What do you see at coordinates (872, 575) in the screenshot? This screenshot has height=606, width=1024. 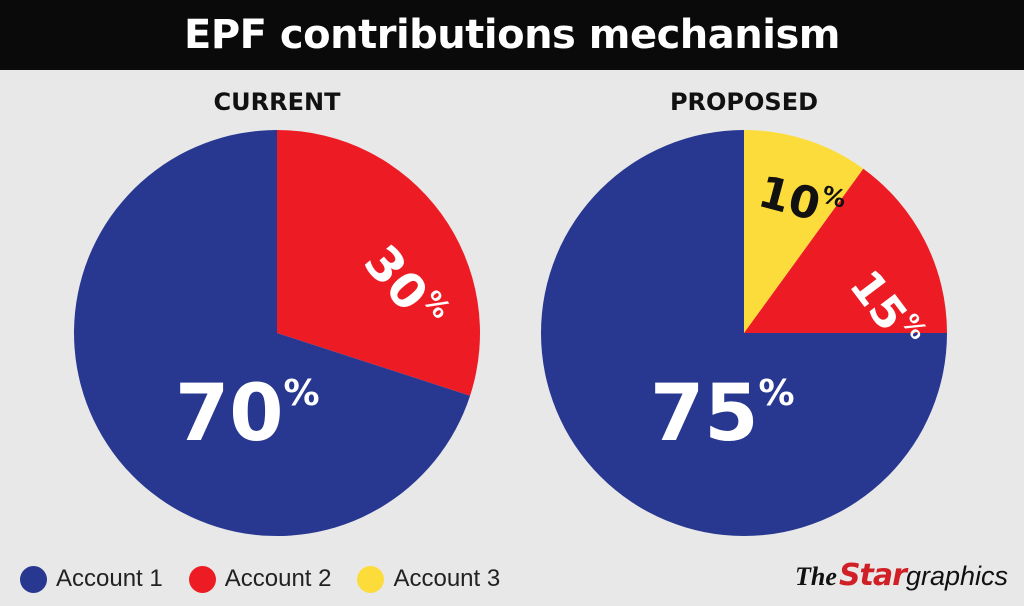 I see `logo-star: Star` at bounding box center [872, 575].